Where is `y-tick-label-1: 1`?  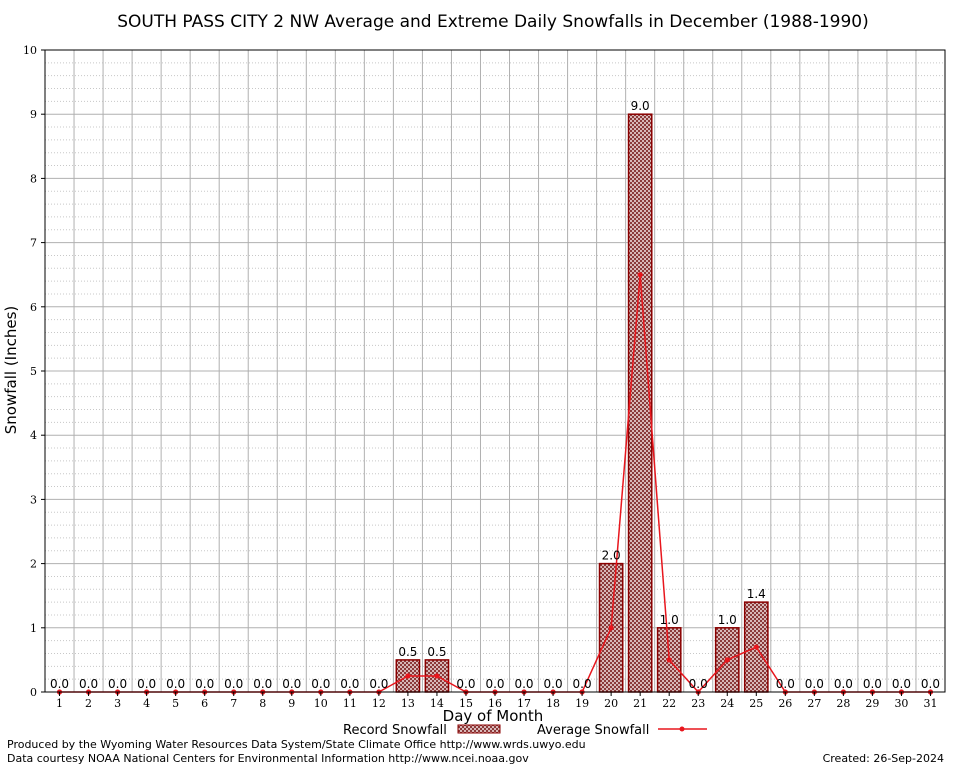
y-tick-label-1: 1 is located at coordinates (33, 628).